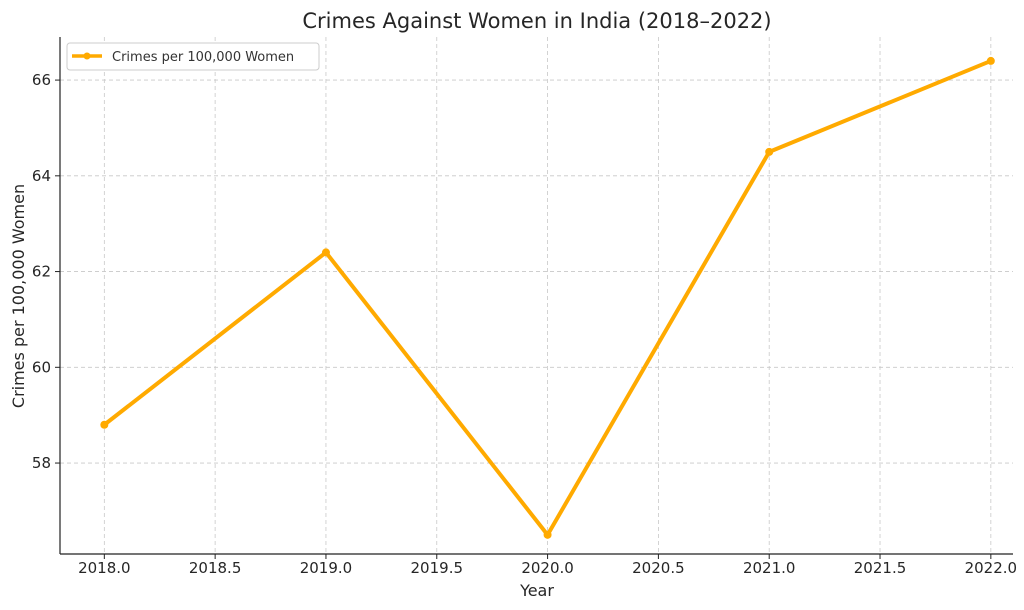 This screenshot has height=610, width=1024. I want to click on legend-box, so click(193, 56).